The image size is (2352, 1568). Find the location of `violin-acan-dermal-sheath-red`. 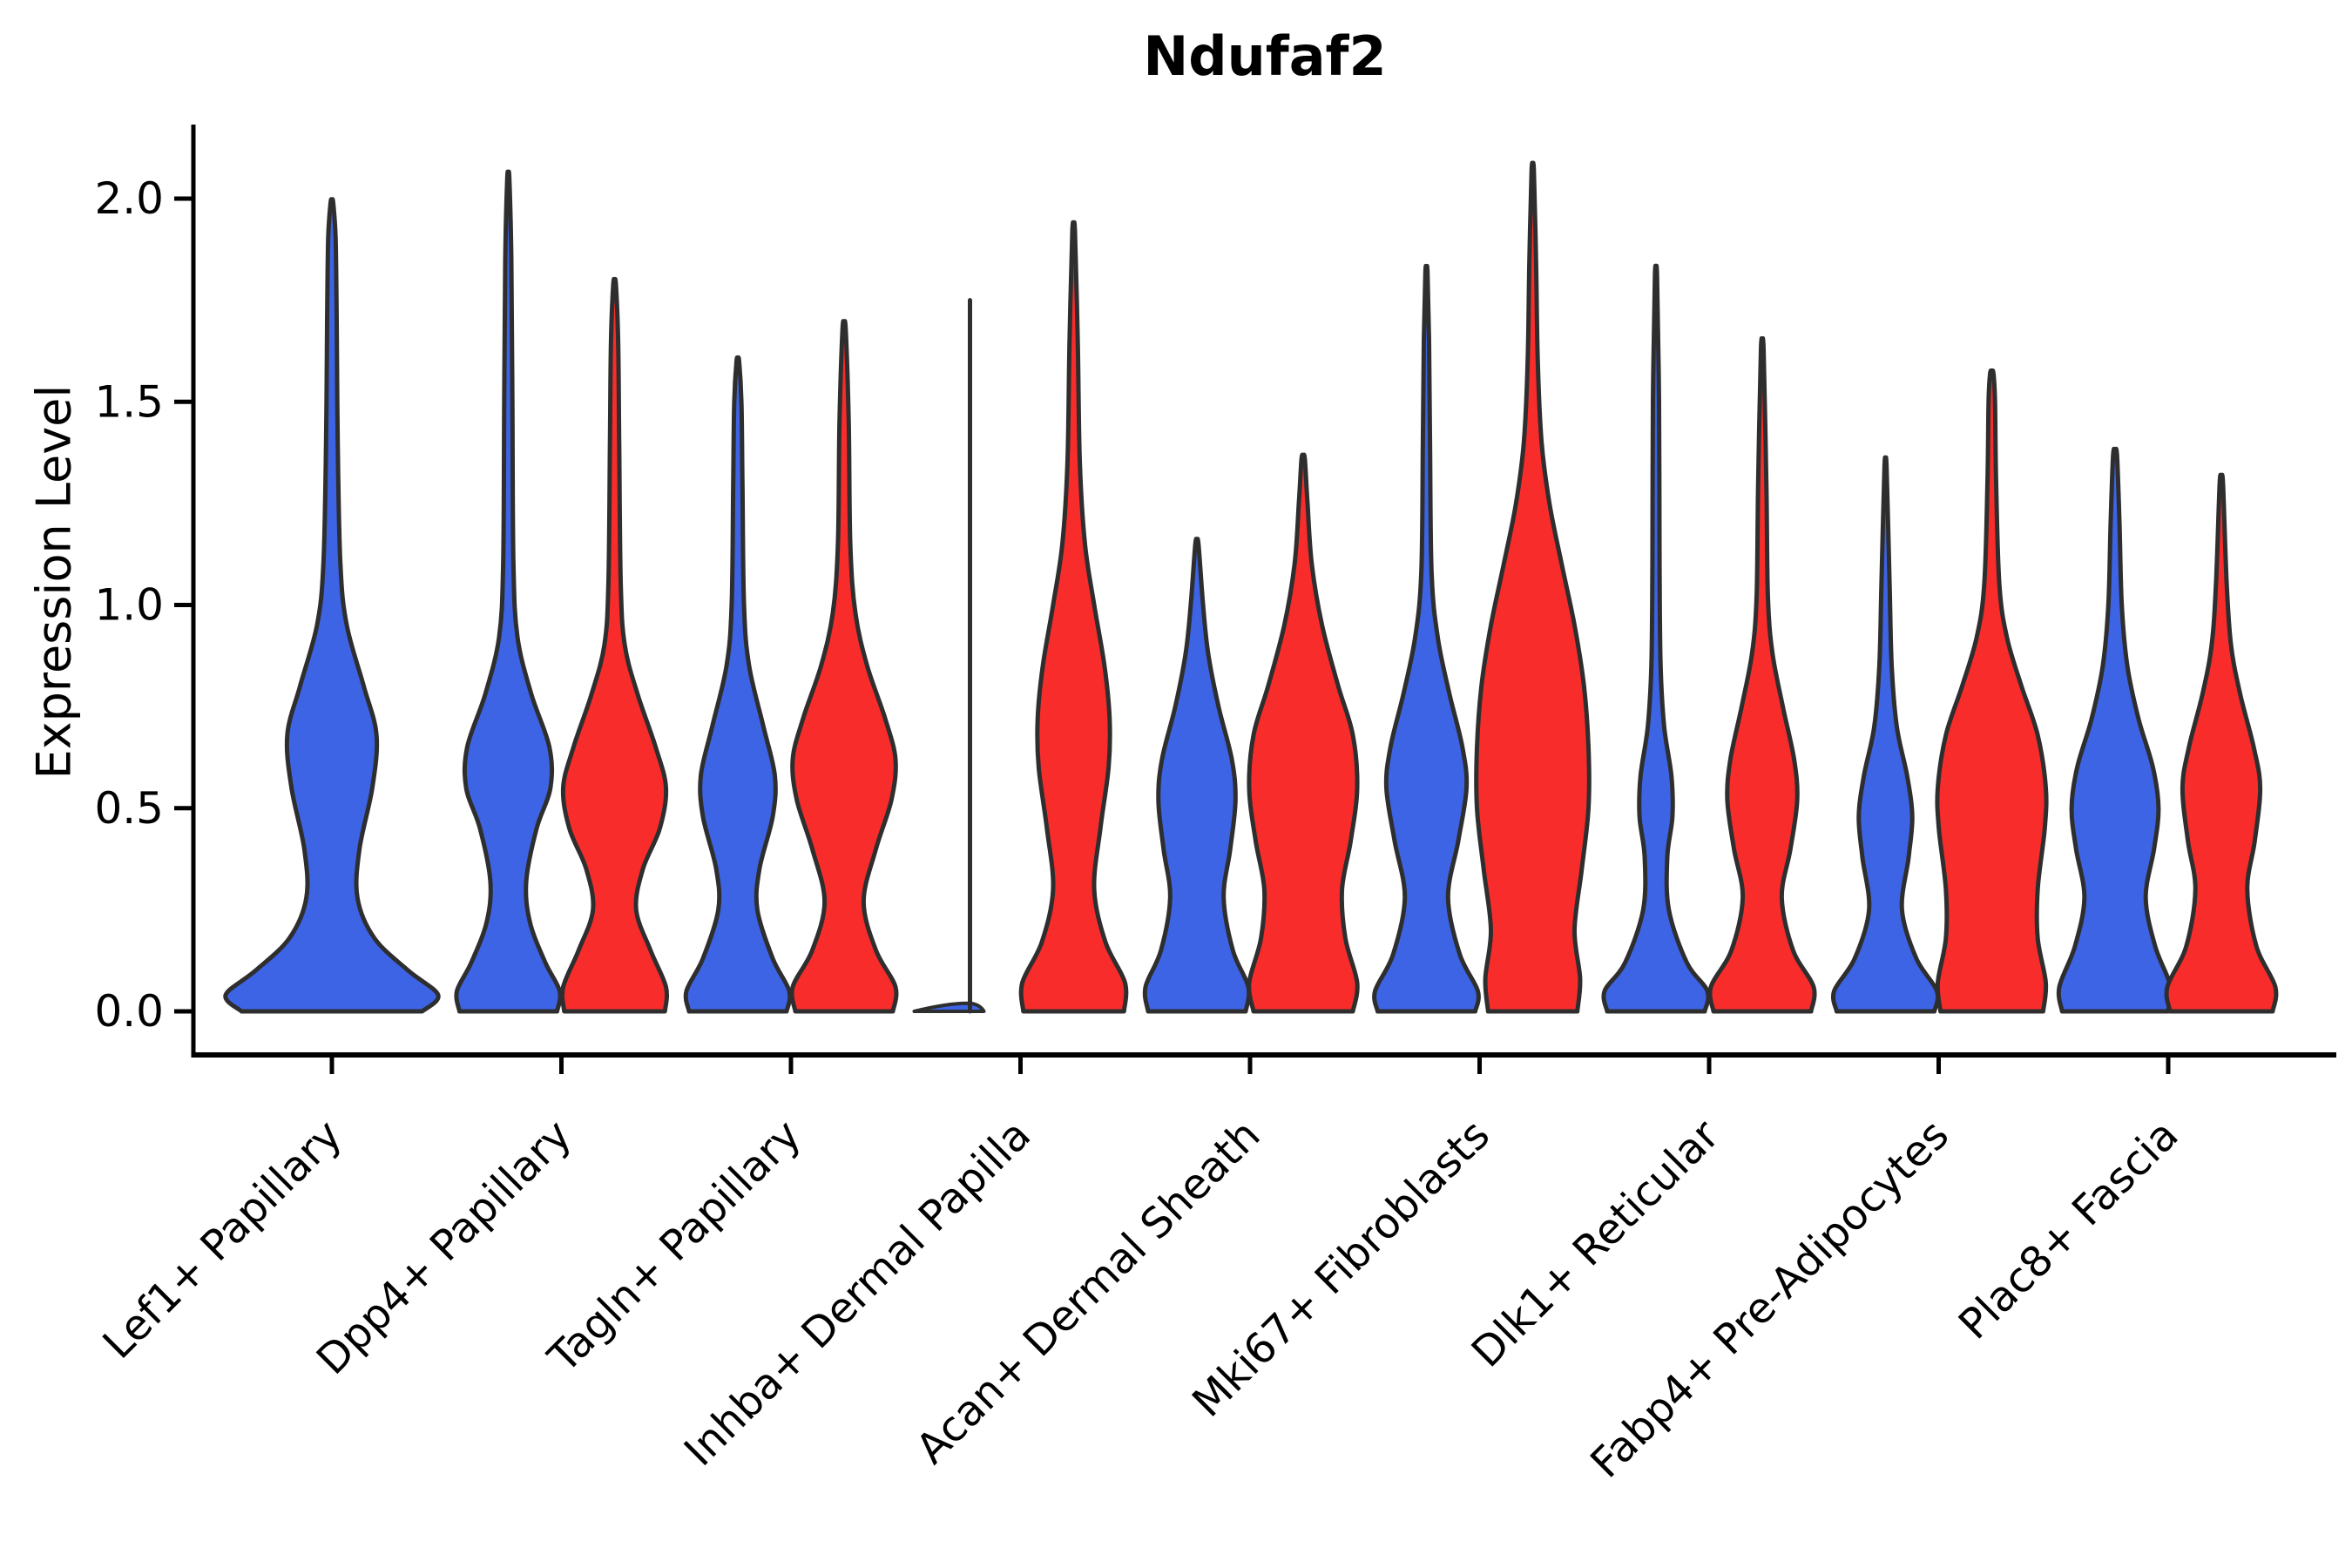

violin-acan-dermal-sheath-red is located at coordinates (1303, 733).